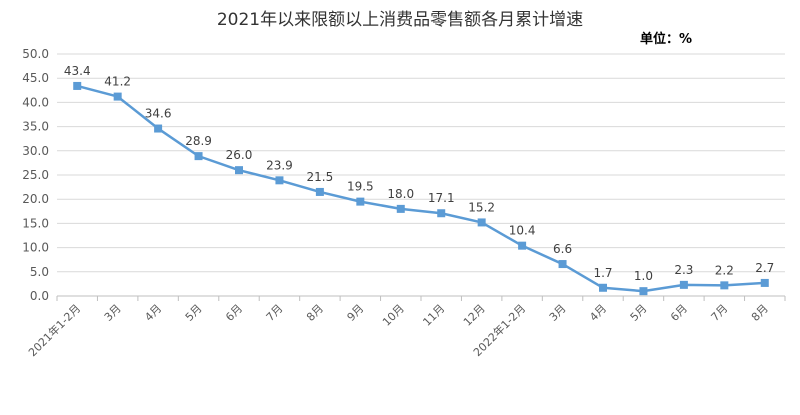 The image size is (800, 415). What do you see at coordinates (35, 127) in the screenshot?
I see `y-tick-label: 35.0` at bounding box center [35, 127].